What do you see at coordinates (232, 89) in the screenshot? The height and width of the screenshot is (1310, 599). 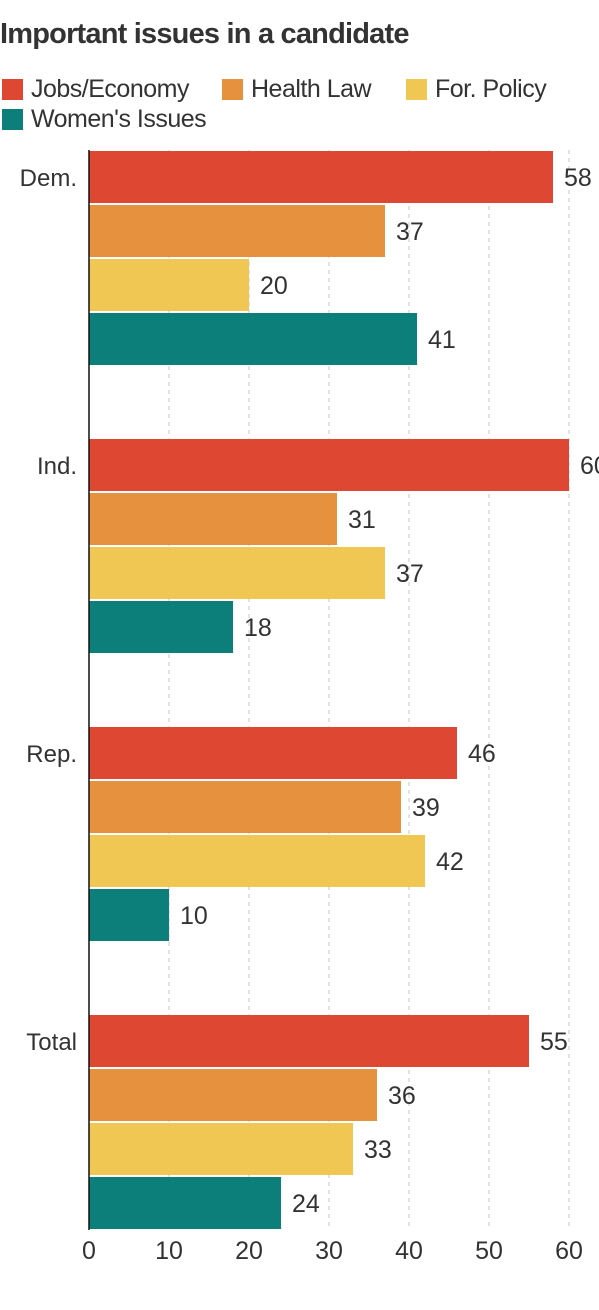 I see `legend-swatch-health-law` at bounding box center [232, 89].